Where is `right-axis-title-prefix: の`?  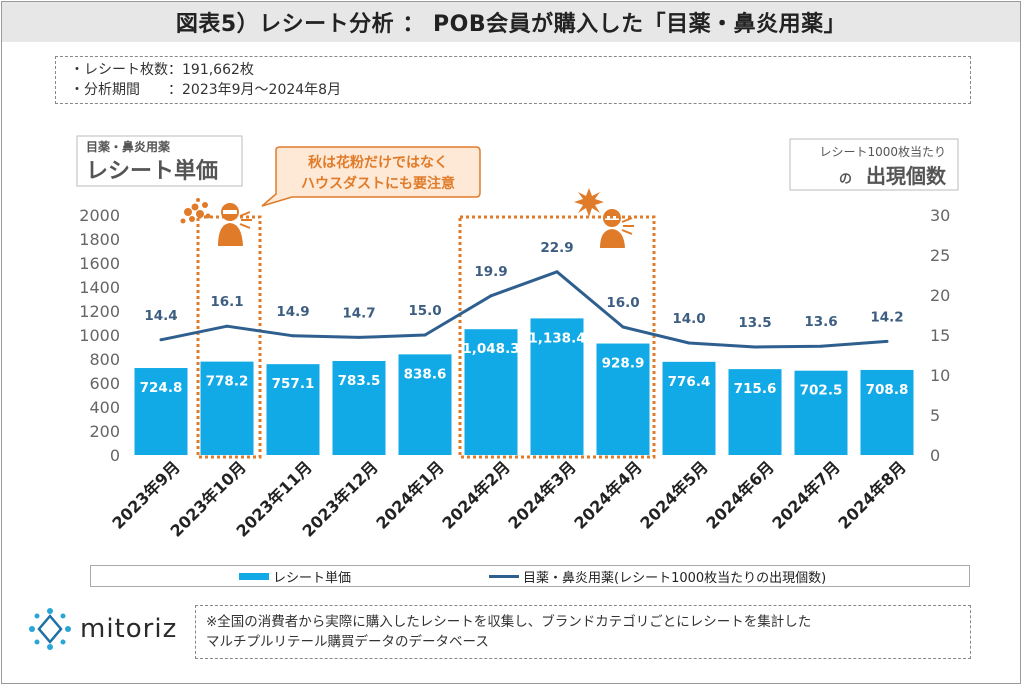
right-axis-title-prefix: の is located at coordinates (845, 179).